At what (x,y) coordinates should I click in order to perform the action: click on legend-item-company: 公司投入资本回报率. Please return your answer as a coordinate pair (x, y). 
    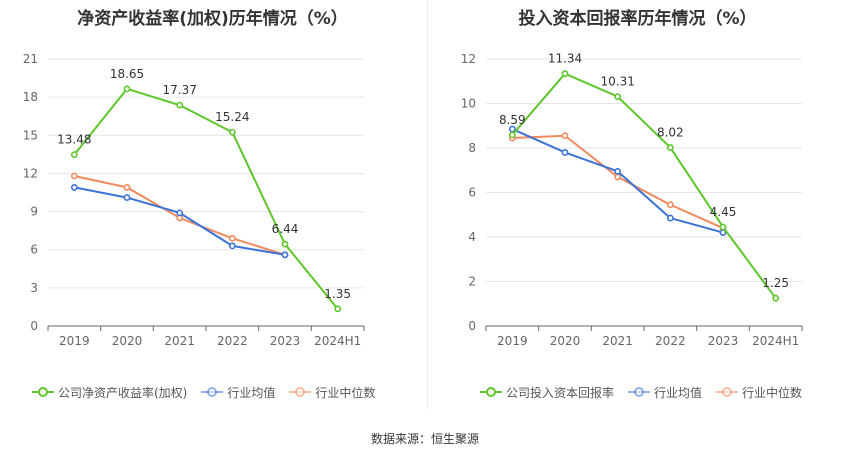
    Looking at the image, I should click on (547, 392).